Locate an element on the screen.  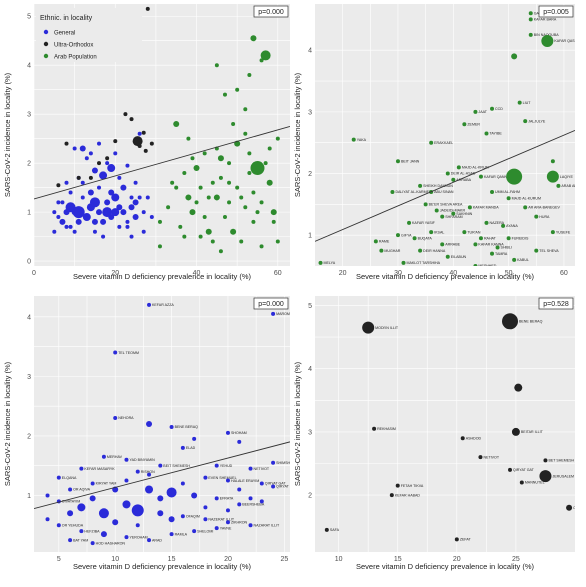
point-label: BEIT SHEMESH is located at coordinates (176, 466).